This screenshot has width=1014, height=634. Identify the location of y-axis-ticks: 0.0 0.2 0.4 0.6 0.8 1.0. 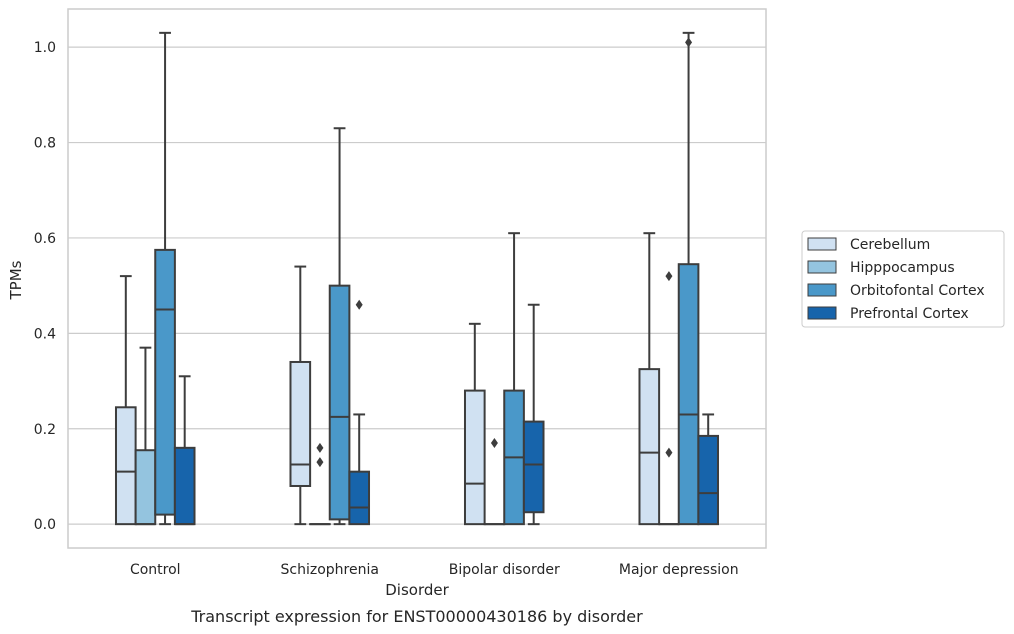
(45, 286).